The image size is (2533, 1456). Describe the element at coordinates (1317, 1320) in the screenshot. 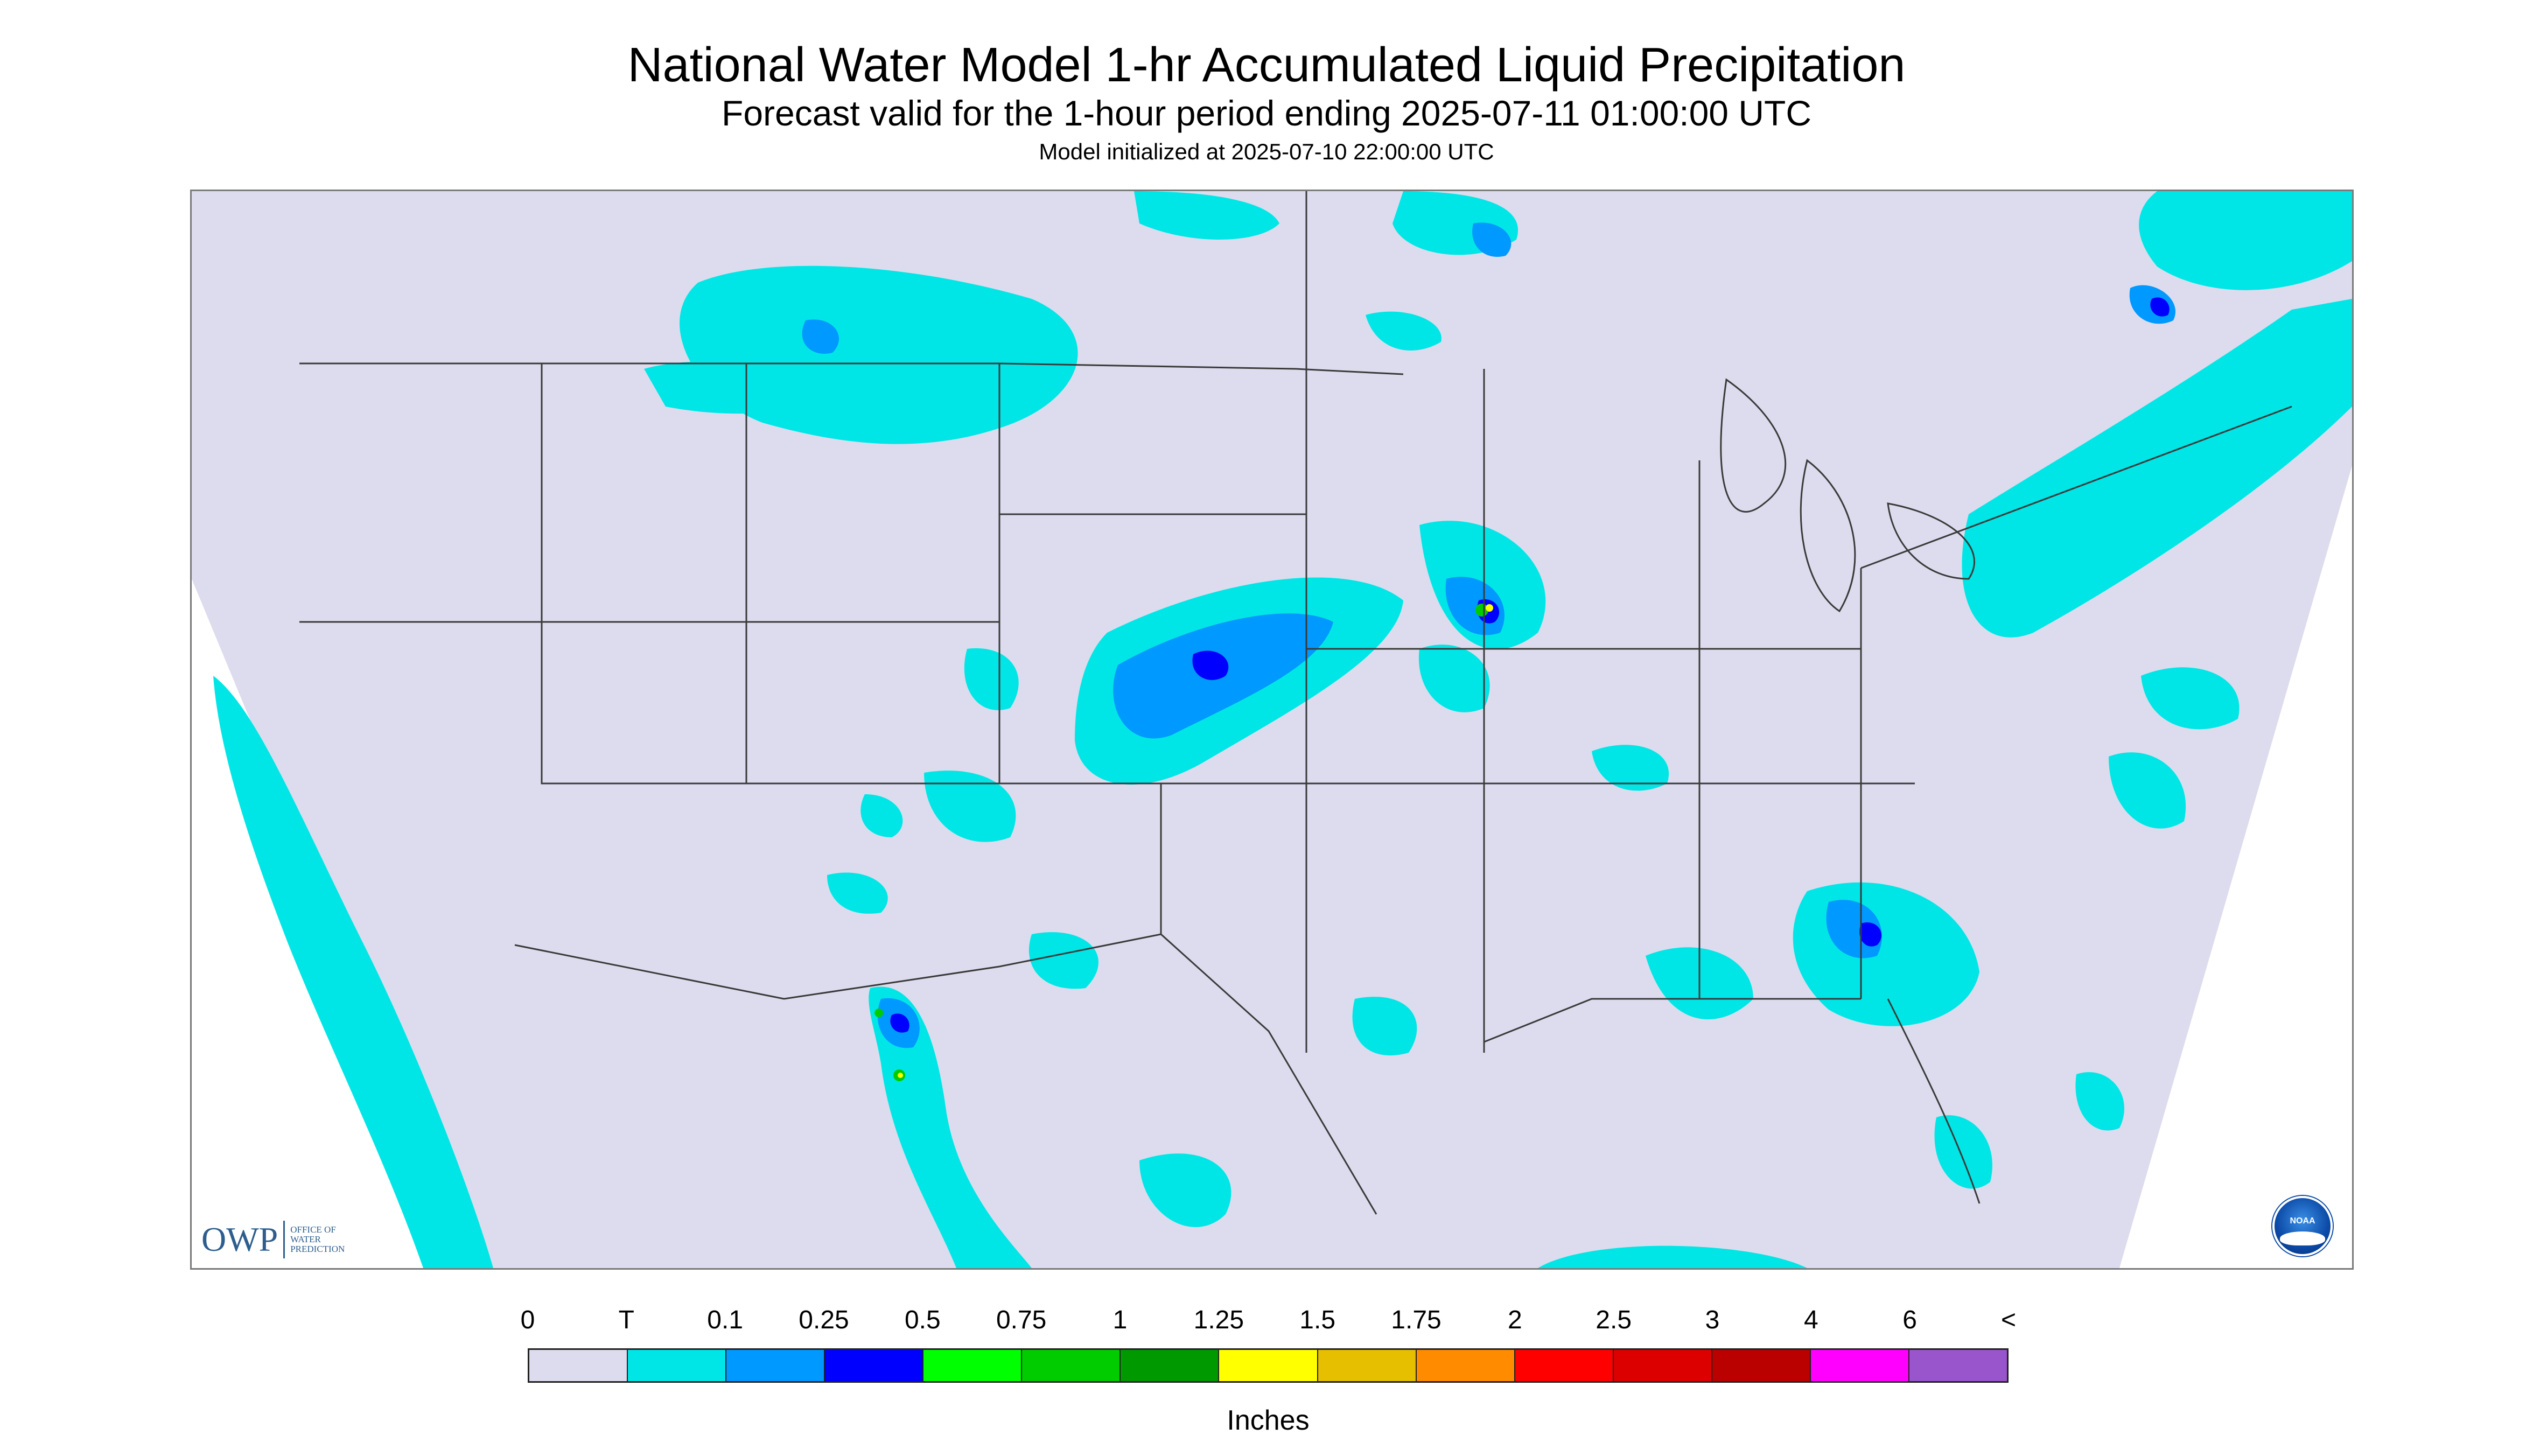

I see `legend-label: 1.5` at that location.